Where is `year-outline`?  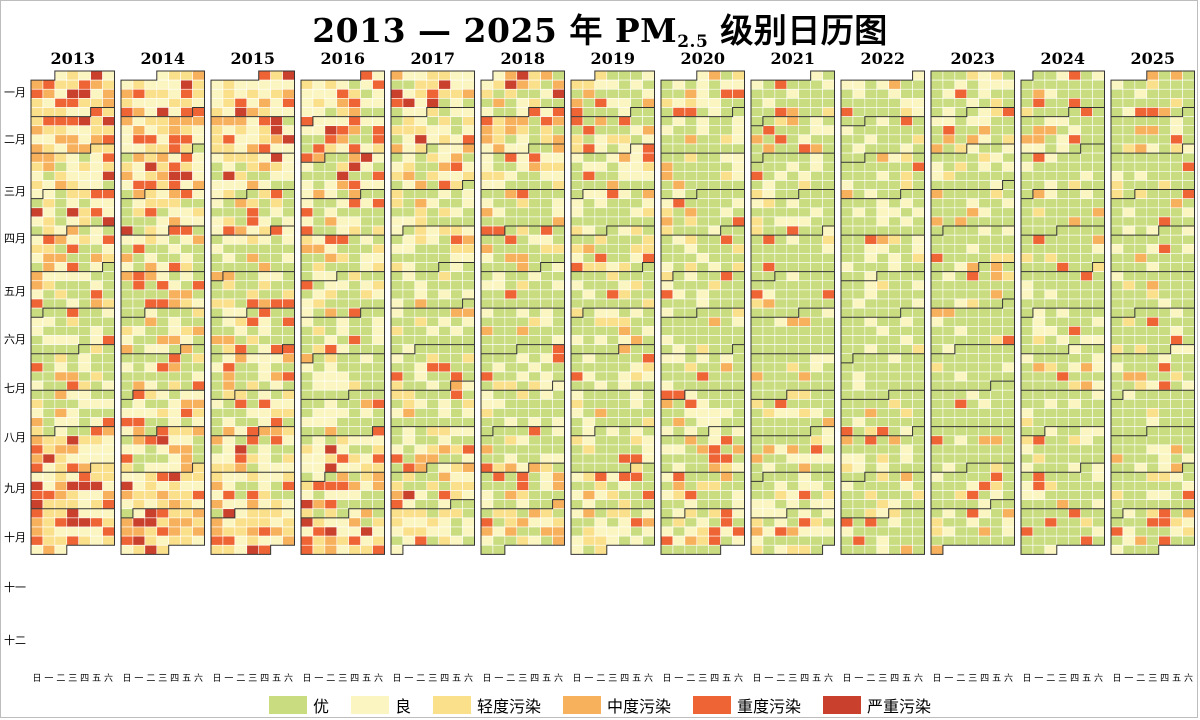
year-outline is located at coordinates (973, 312).